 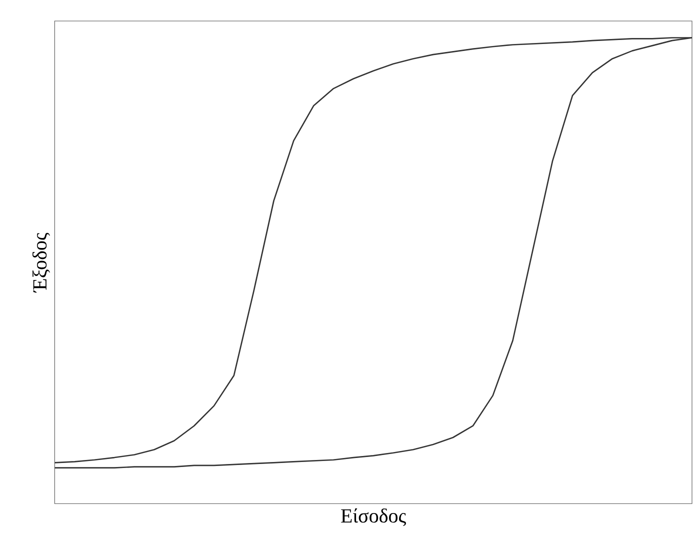 I want to click on y-axis-title: Έξοδος, so click(x=41, y=262).